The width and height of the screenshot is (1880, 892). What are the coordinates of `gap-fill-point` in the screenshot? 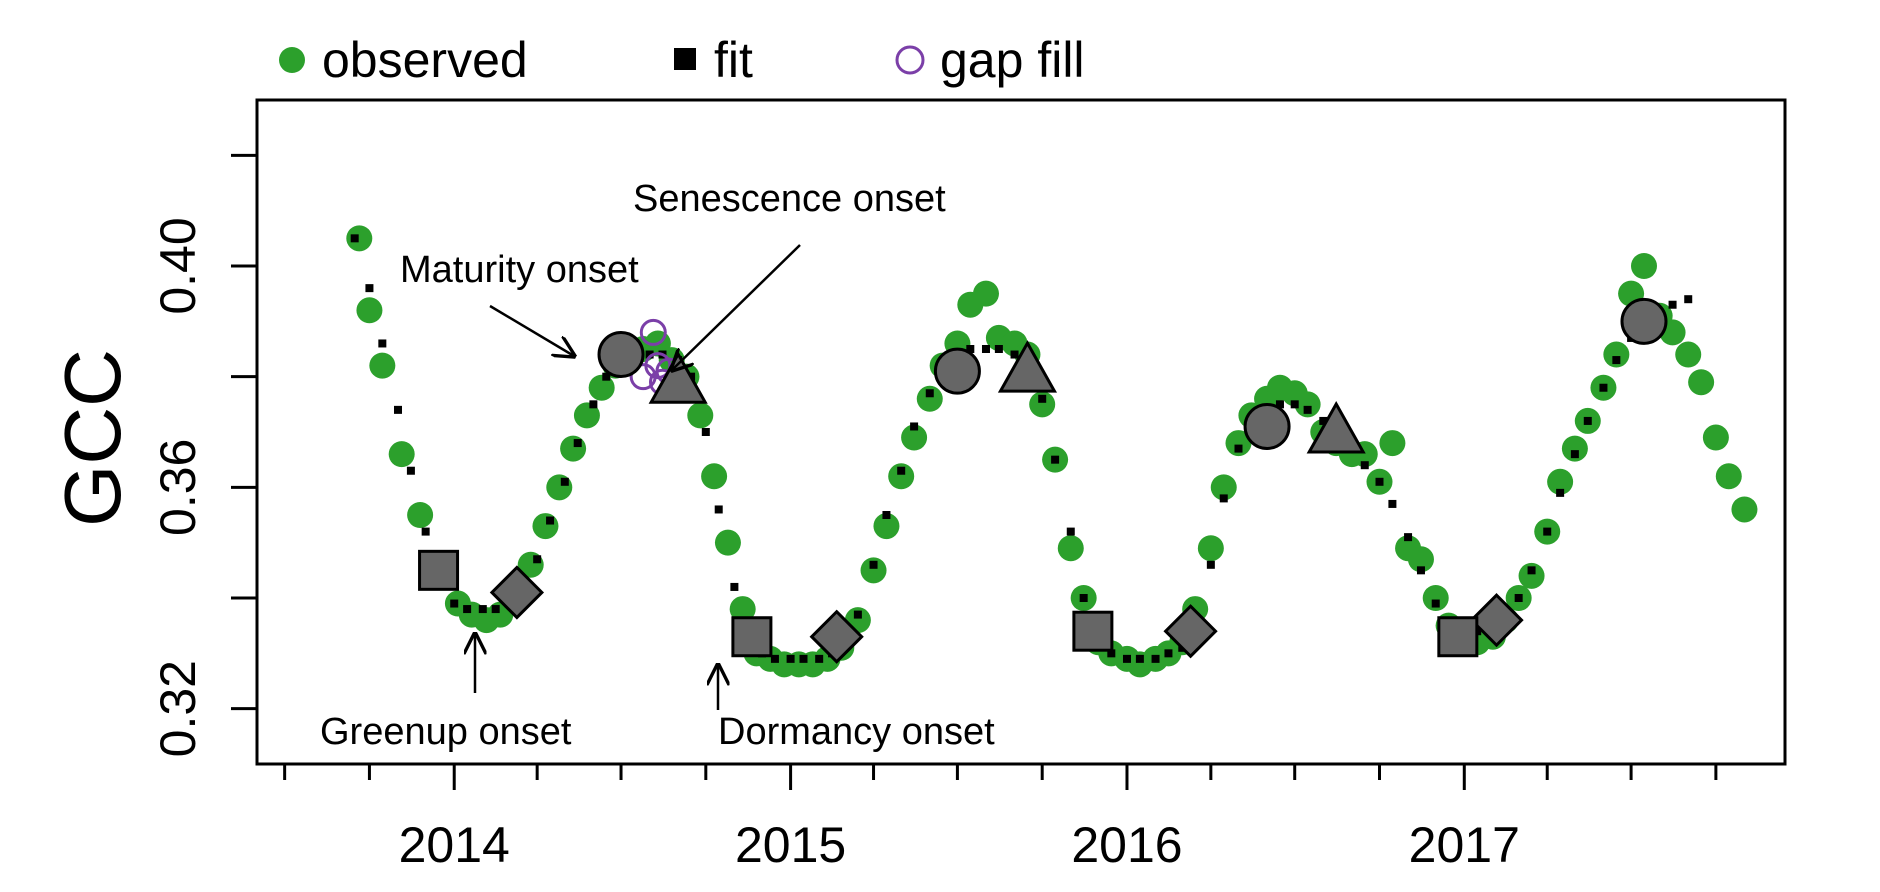 It's located at (653, 332).